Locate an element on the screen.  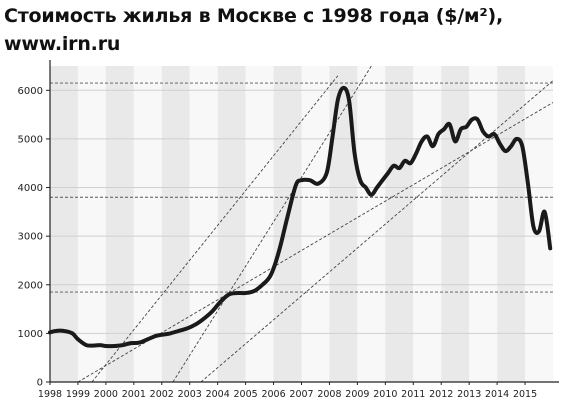
x-tick-label: 2006 is located at coordinates (273, 394).